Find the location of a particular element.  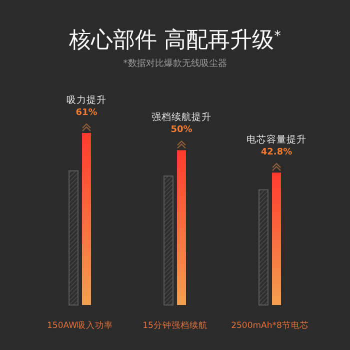

x-tick-label: 2500mAh*8节电芯 is located at coordinates (270, 325).